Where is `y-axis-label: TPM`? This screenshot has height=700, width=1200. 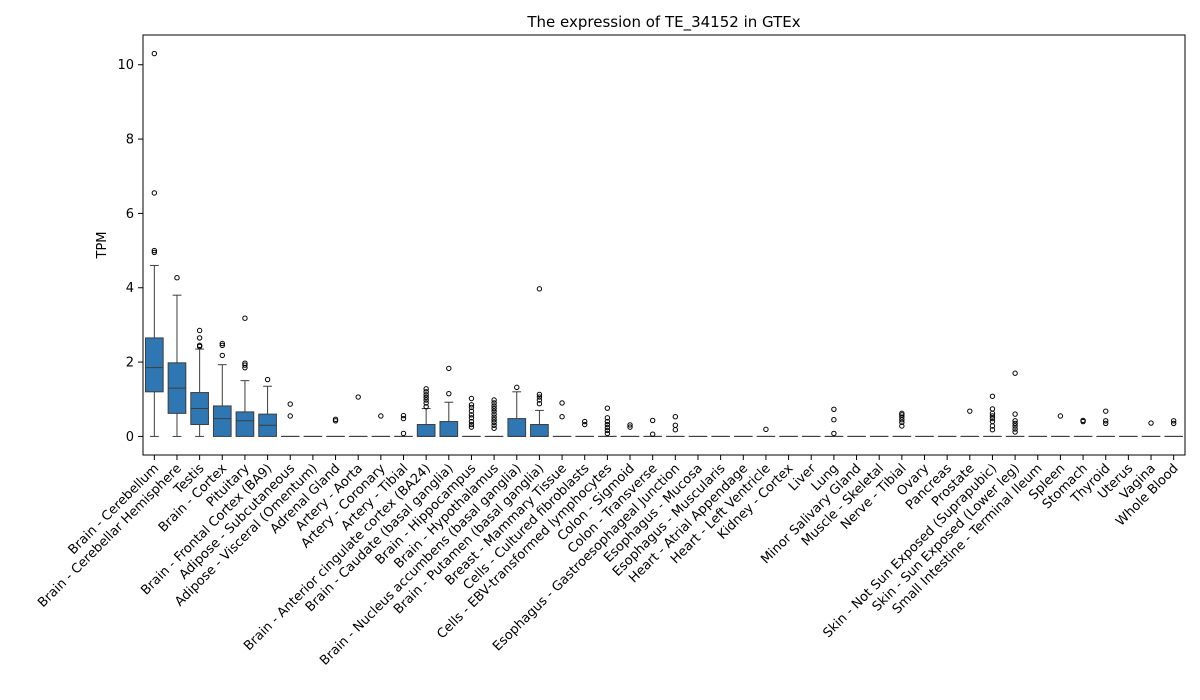 y-axis-label: TPM is located at coordinates (102, 246).